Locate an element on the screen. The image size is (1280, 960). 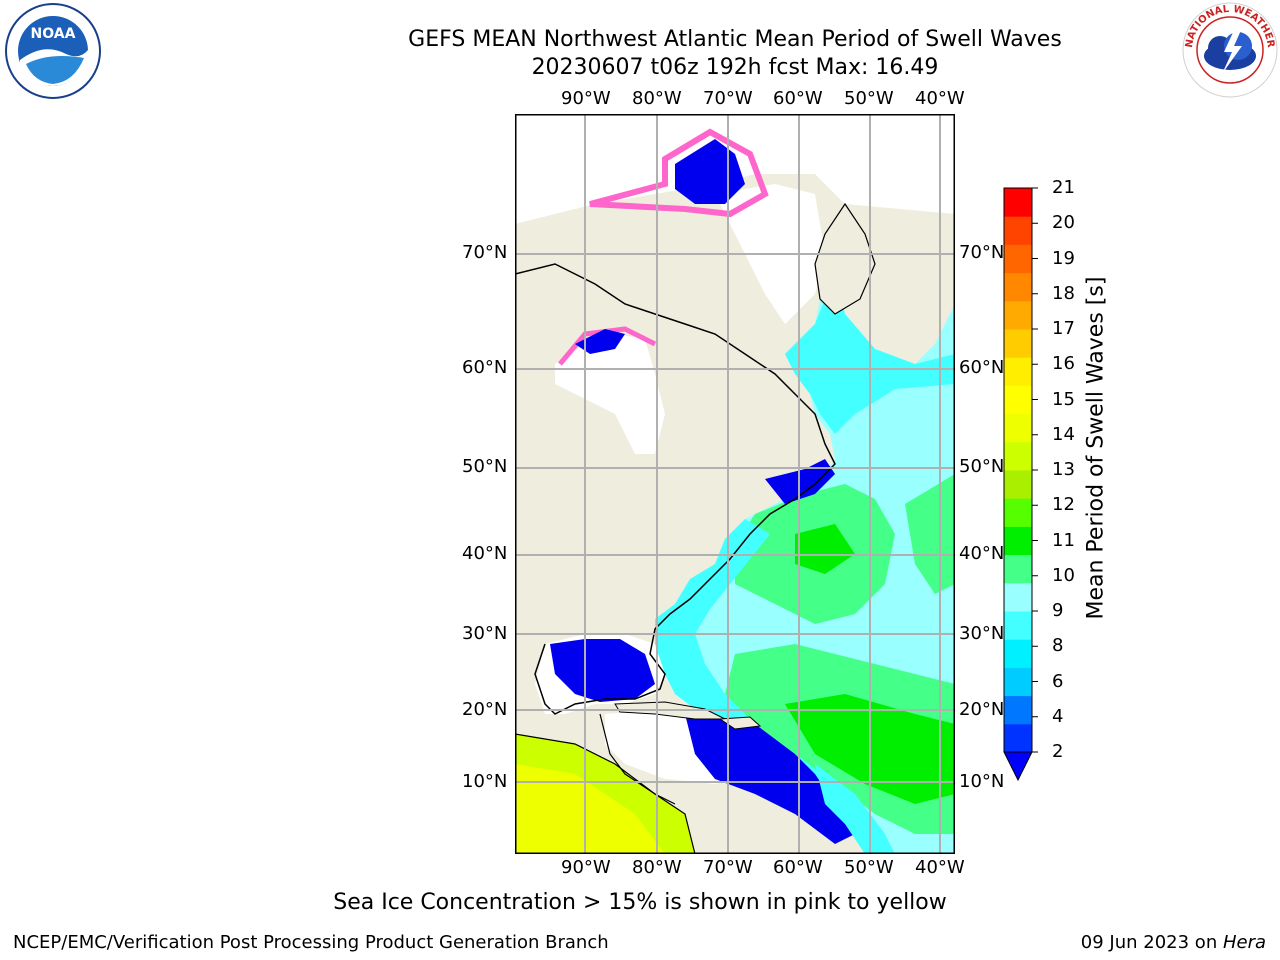
colorbar-tick-label: 4 is located at coordinates (1058, 716).